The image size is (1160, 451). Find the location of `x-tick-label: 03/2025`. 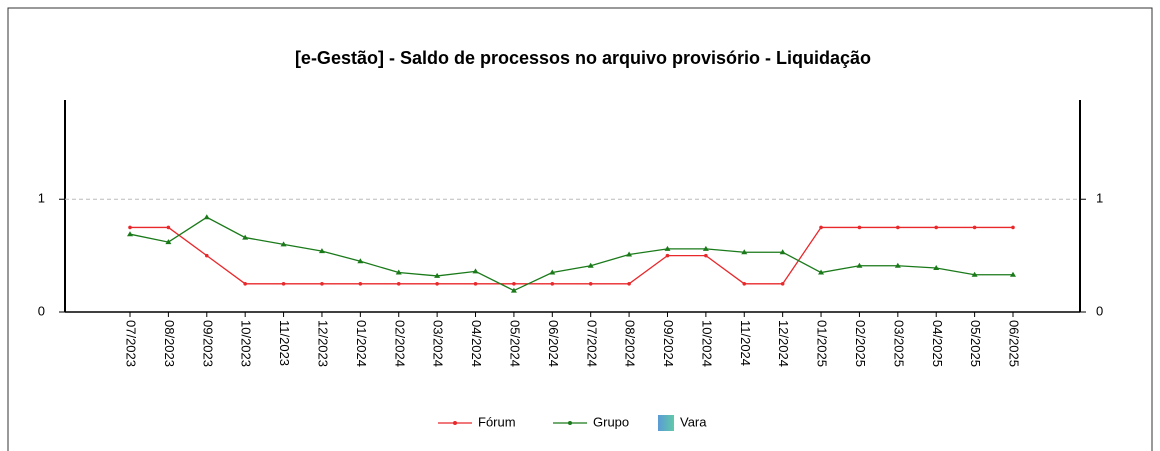

x-tick-label: 03/2025 is located at coordinates (898, 343).